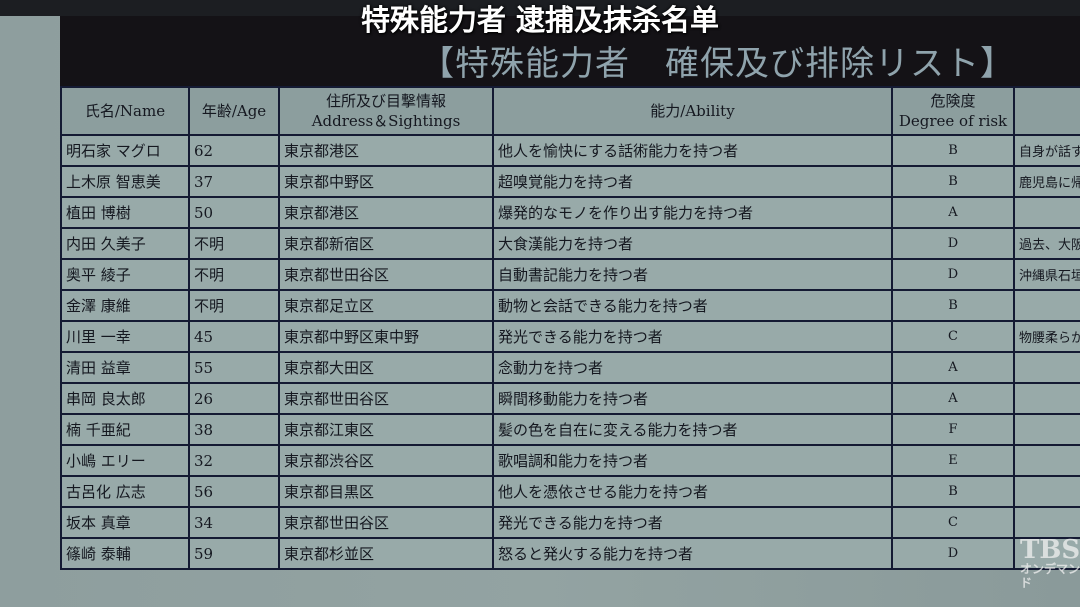  What do you see at coordinates (234, 460) in the screenshot?
I see `cell-age: 32` at bounding box center [234, 460].